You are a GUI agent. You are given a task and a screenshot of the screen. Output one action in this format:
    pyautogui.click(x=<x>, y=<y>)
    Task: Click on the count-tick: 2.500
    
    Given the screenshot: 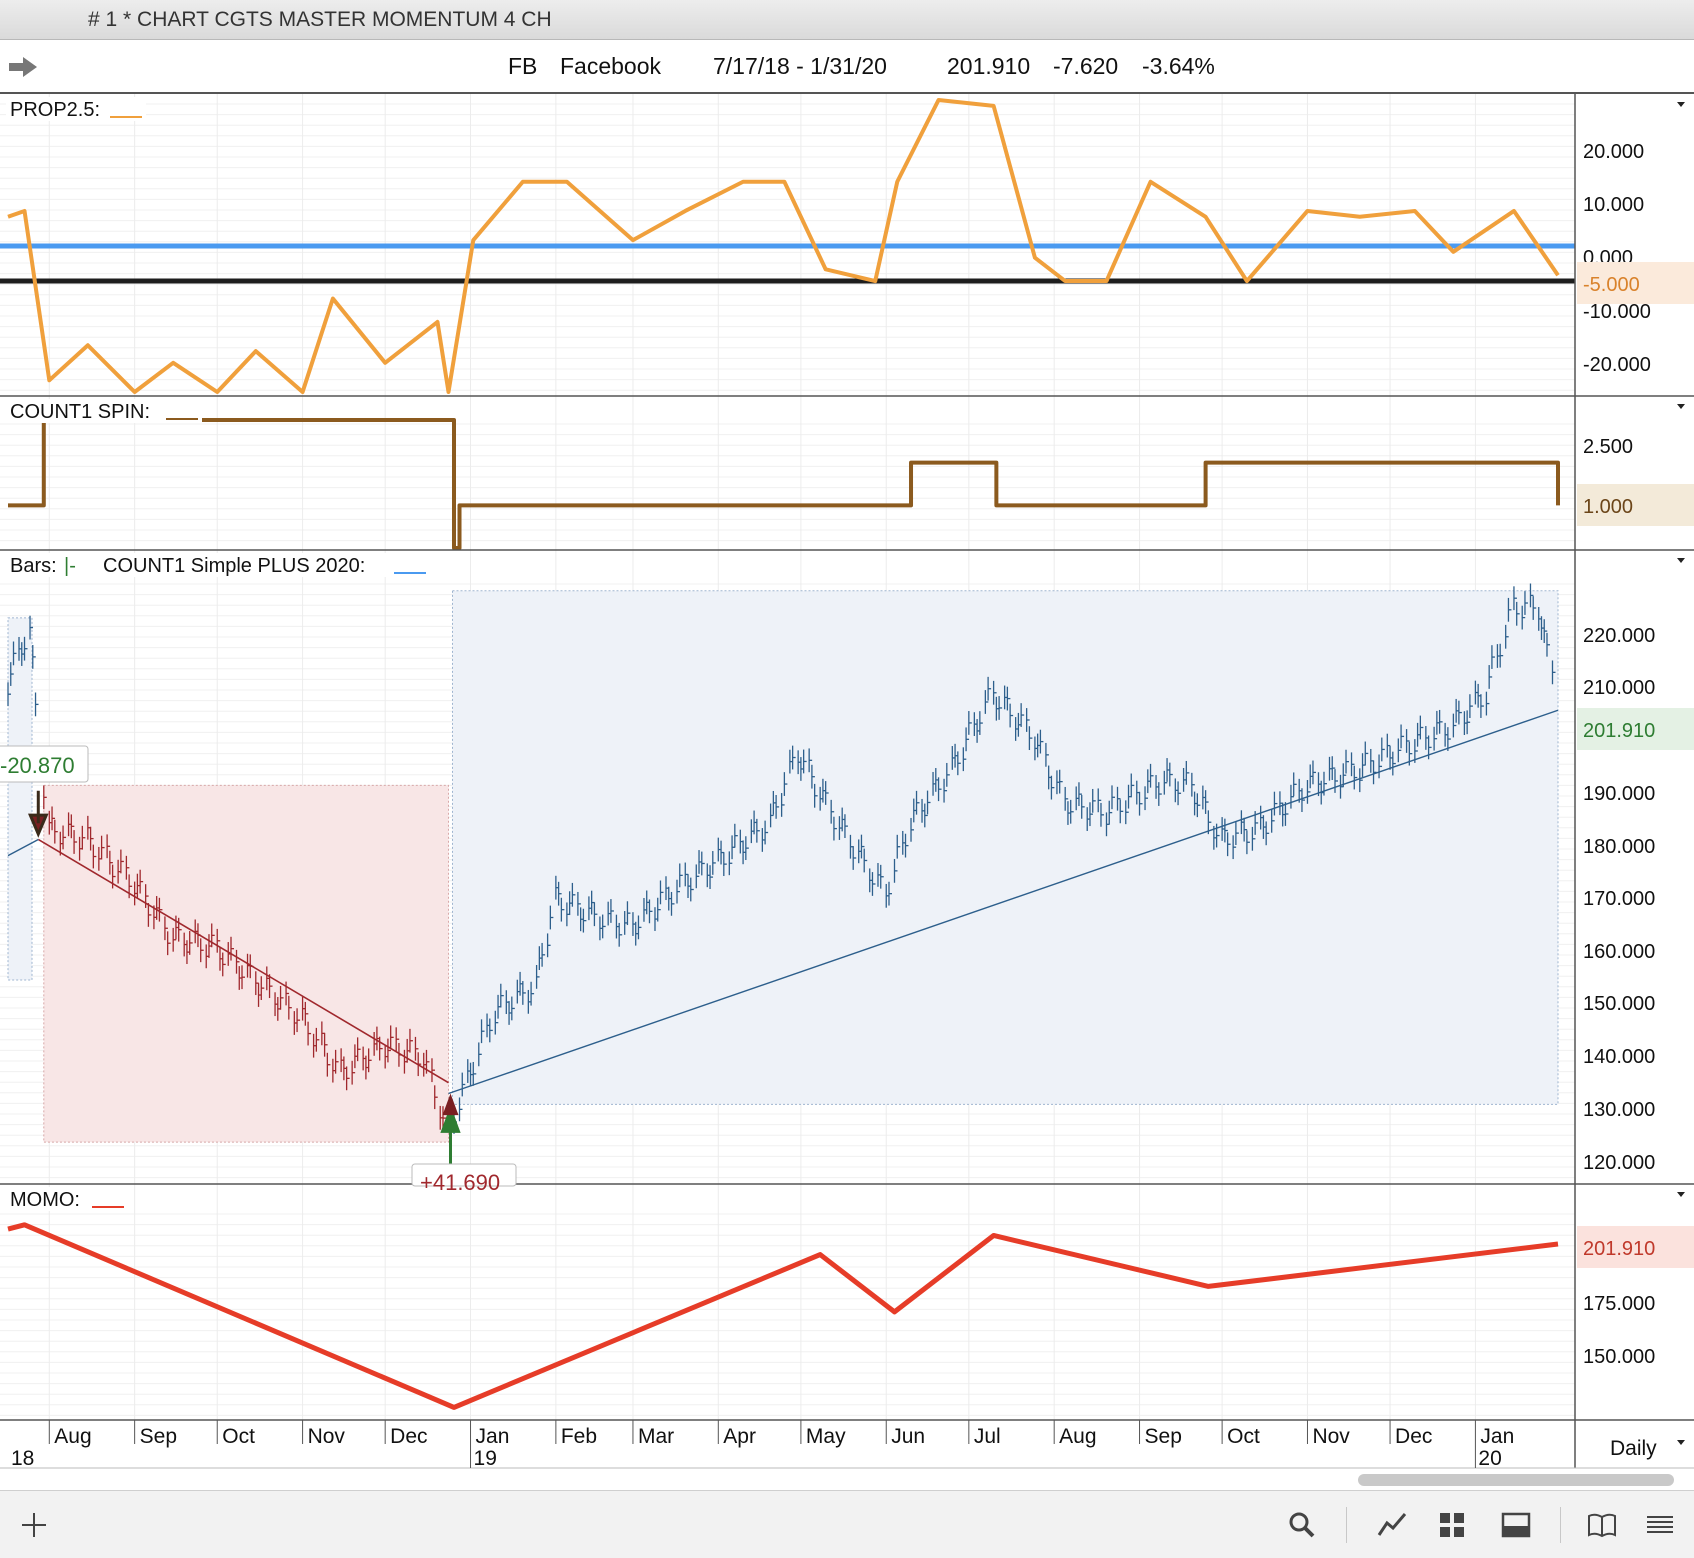 What is the action you would take?
    pyautogui.click(x=1608, y=447)
    